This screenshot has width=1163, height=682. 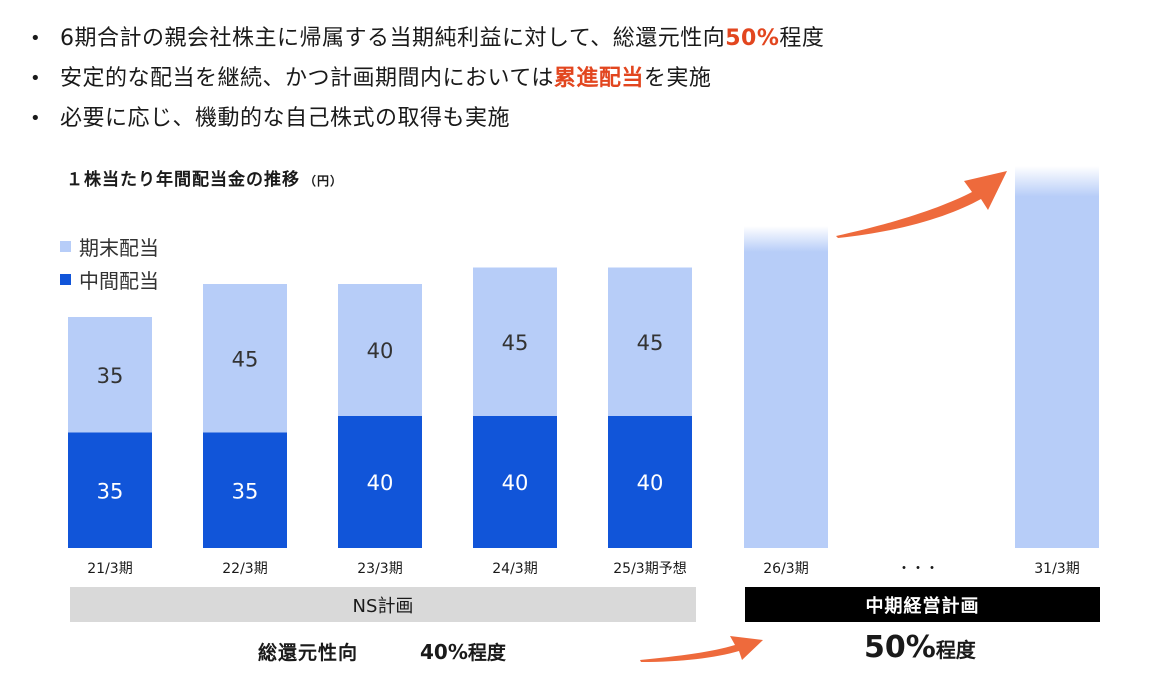 I want to click on data-label-year-end: 35, so click(x=110, y=376).